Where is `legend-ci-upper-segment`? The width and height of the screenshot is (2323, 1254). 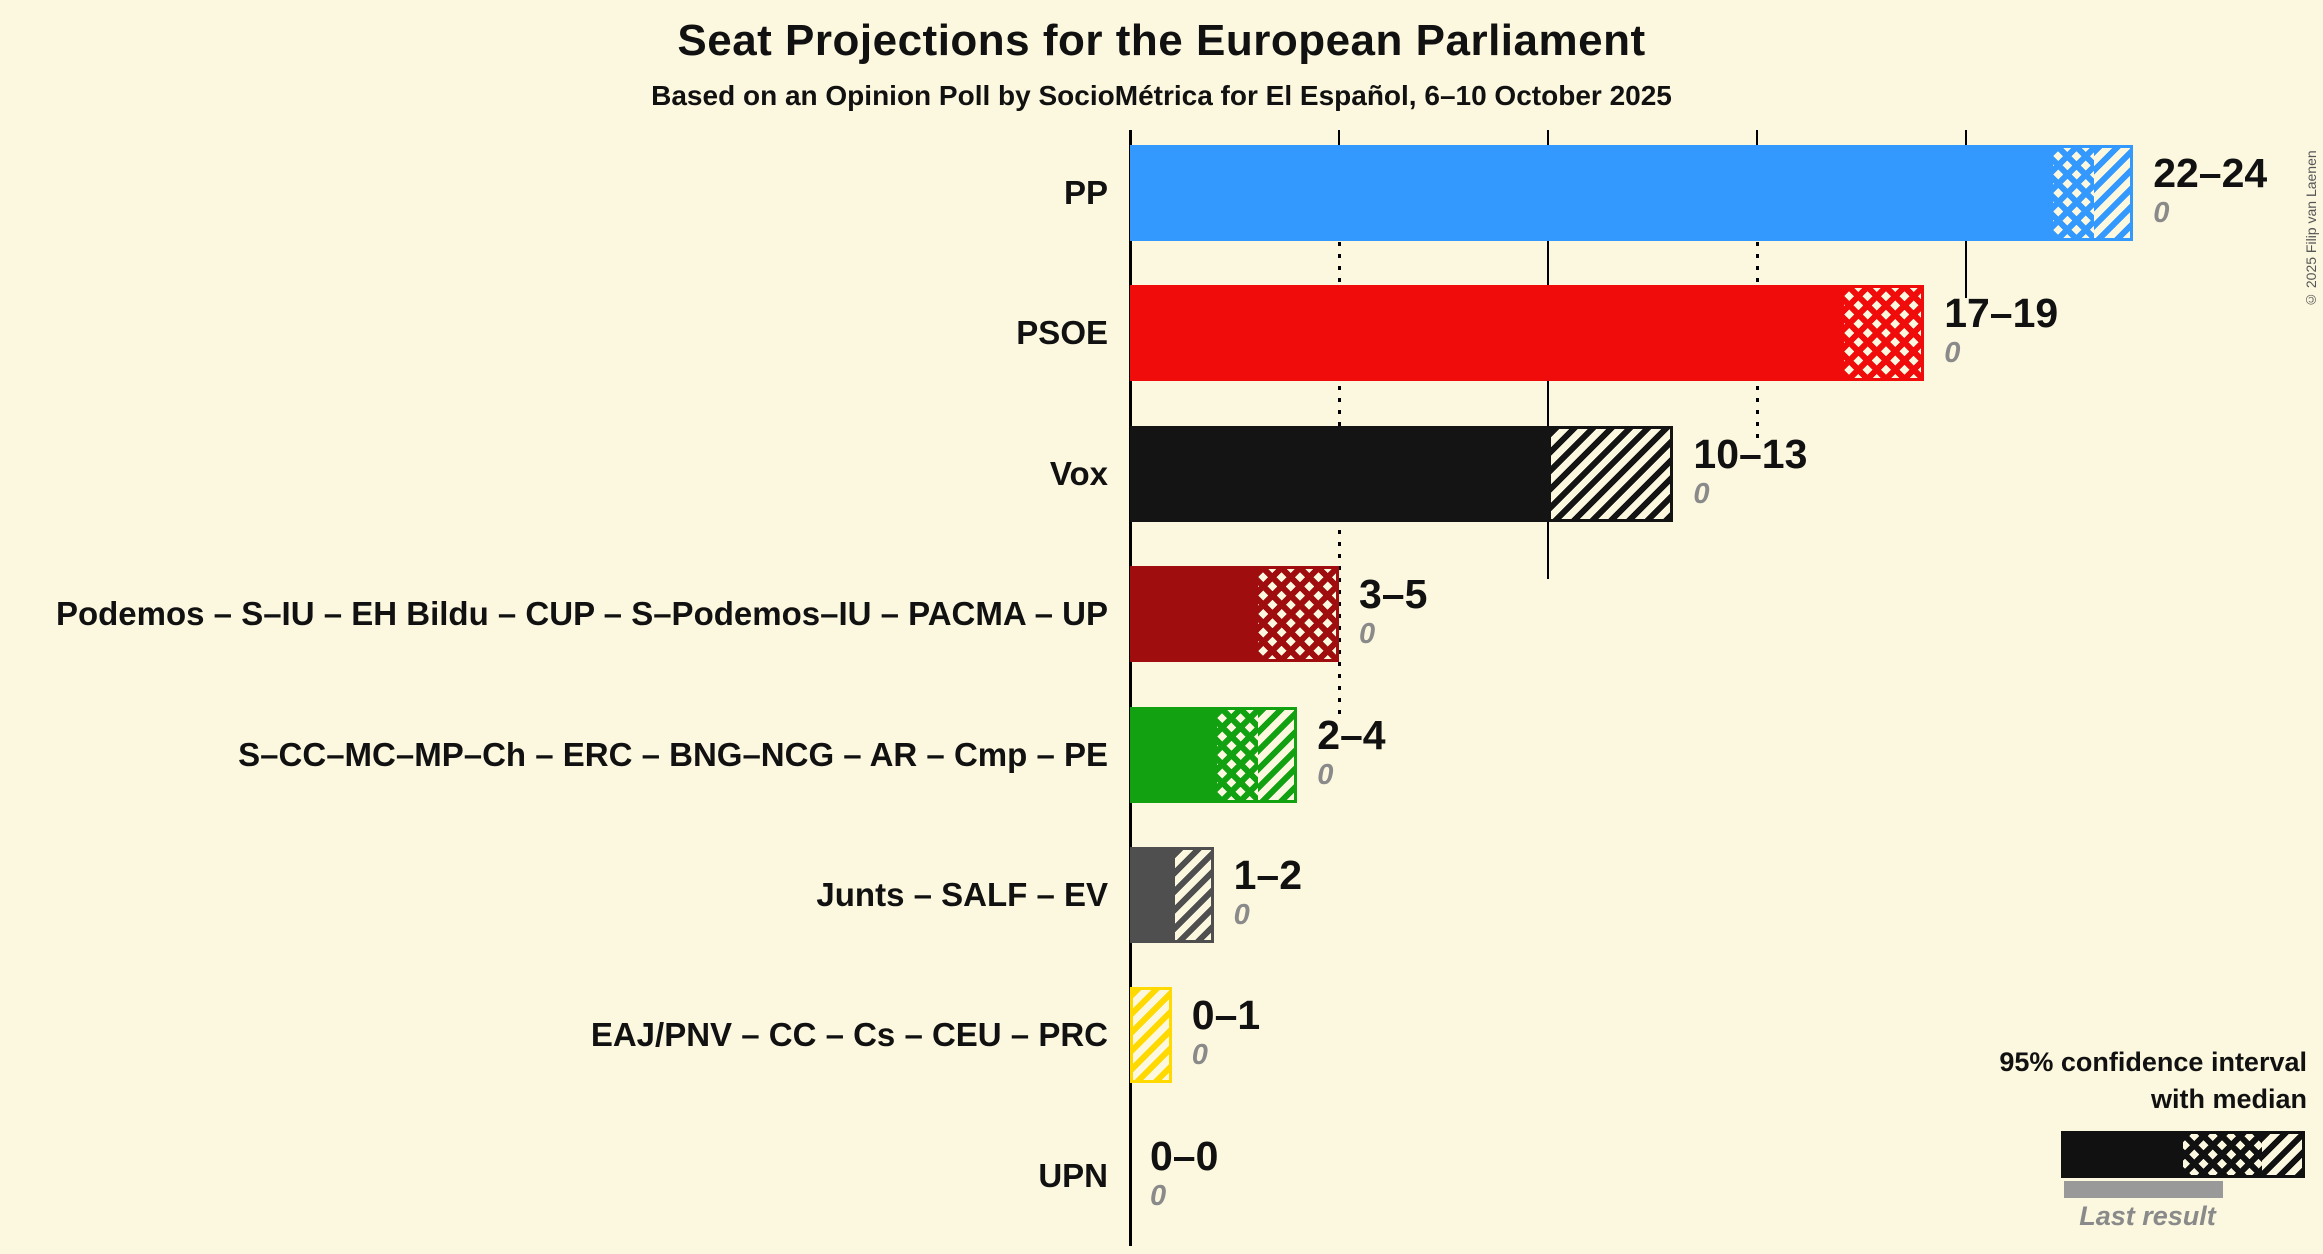 legend-ci-upper-segment is located at coordinates (2281, 1154).